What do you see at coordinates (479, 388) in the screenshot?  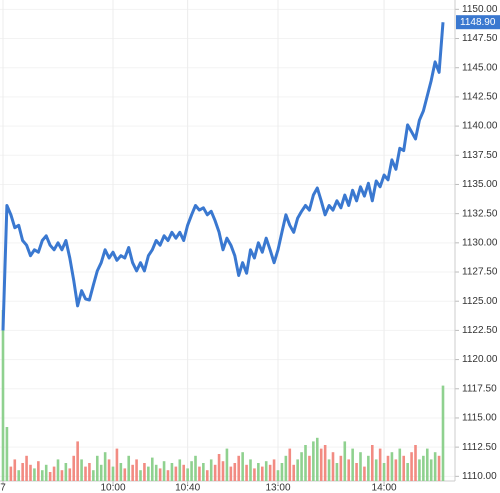 I see `y-tick-label: 1117.50` at bounding box center [479, 388].